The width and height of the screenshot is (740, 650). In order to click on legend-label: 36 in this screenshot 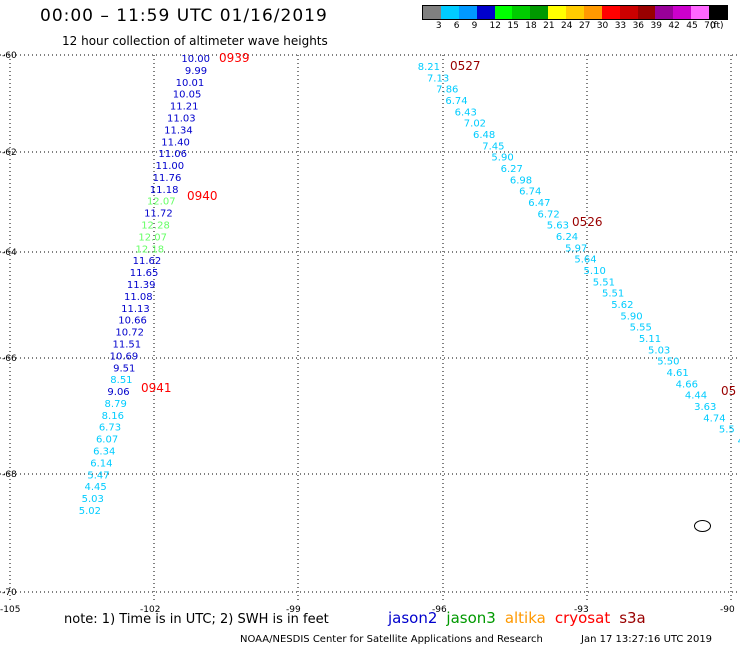, I will do `click(638, 26)`.